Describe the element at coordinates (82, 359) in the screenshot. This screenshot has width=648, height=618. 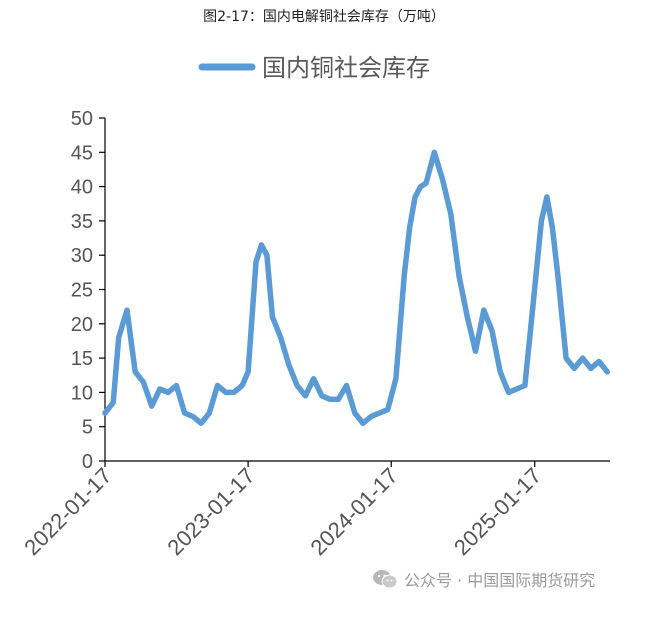
I see `y-tick-label: 15` at that location.